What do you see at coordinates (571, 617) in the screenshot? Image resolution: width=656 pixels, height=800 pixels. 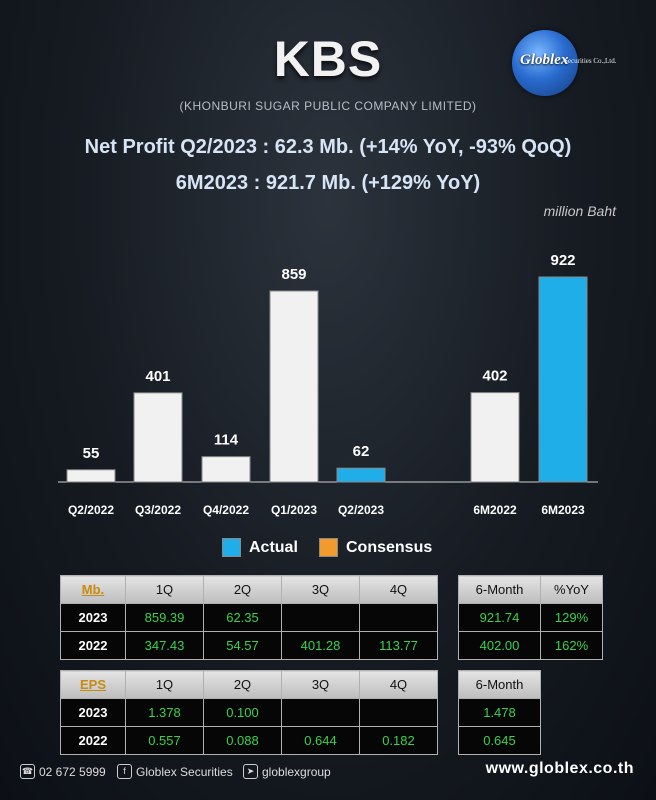 I see `table-cell: 129%` at bounding box center [571, 617].